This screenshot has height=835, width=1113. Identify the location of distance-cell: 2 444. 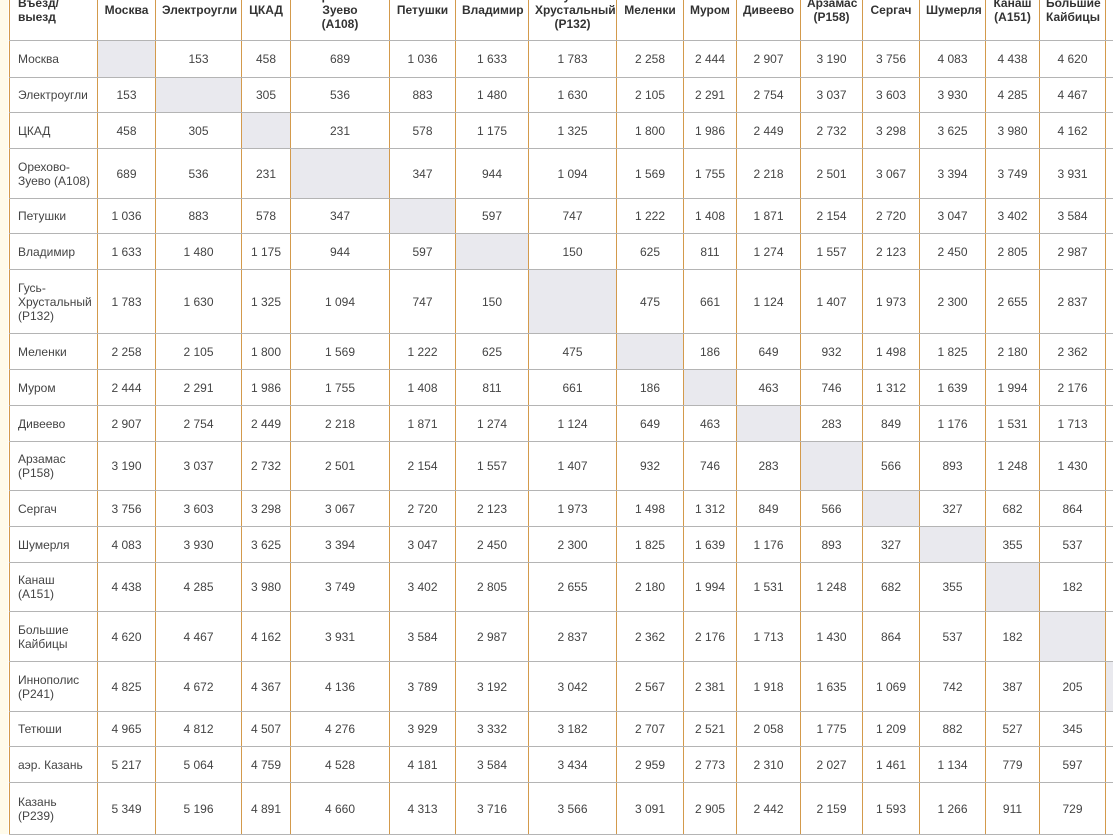
(710, 59).